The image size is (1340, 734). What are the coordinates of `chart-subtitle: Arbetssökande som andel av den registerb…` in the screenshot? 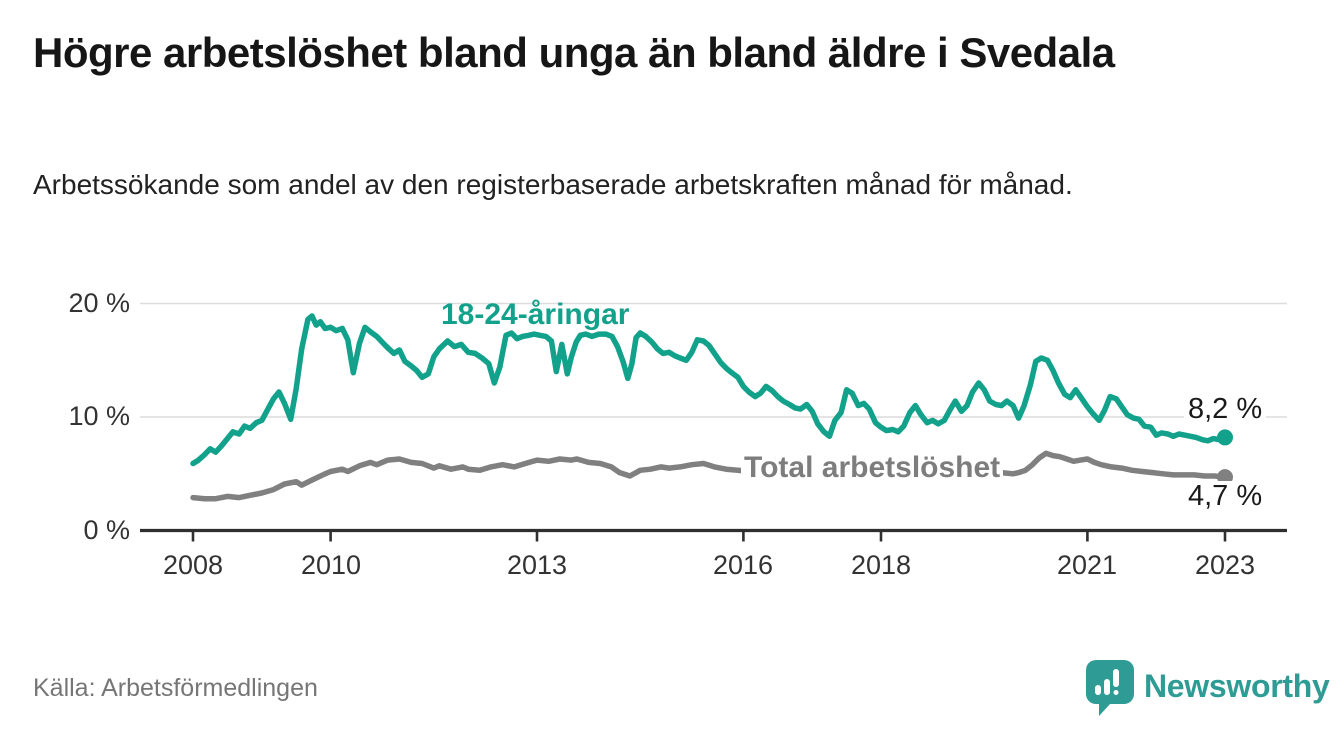 It's located at (553, 184).